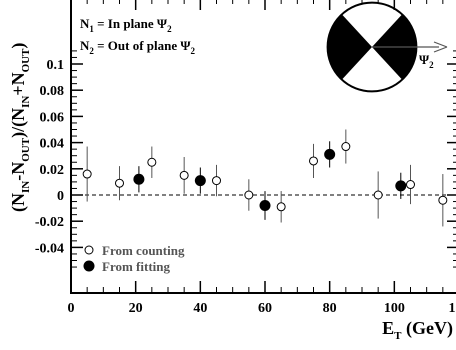  What do you see at coordinates (440, 47) in the screenshot?
I see `psi2-arrow-head` at bounding box center [440, 47].